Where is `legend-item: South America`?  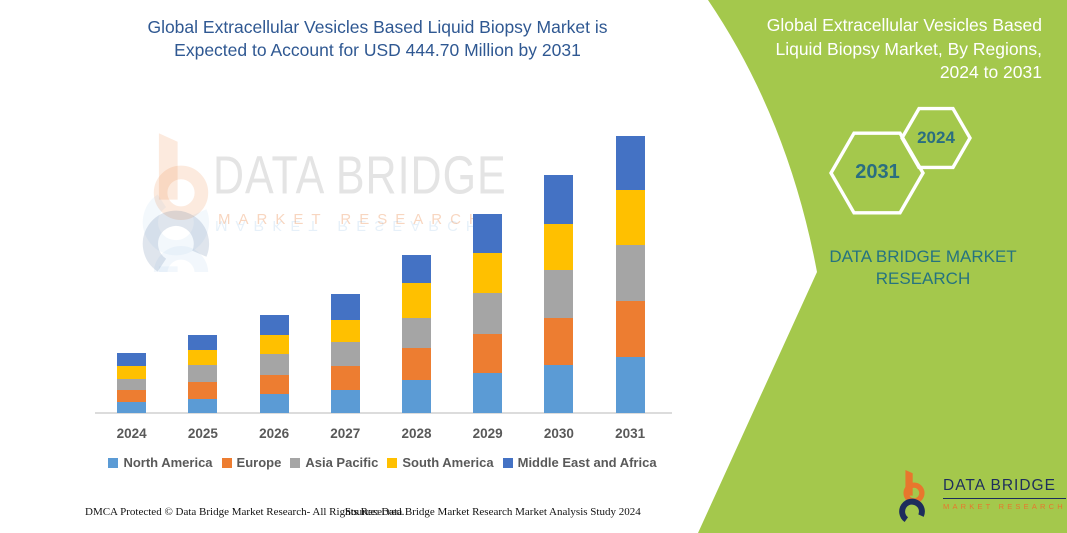
legend-item: South America is located at coordinates (440, 462).